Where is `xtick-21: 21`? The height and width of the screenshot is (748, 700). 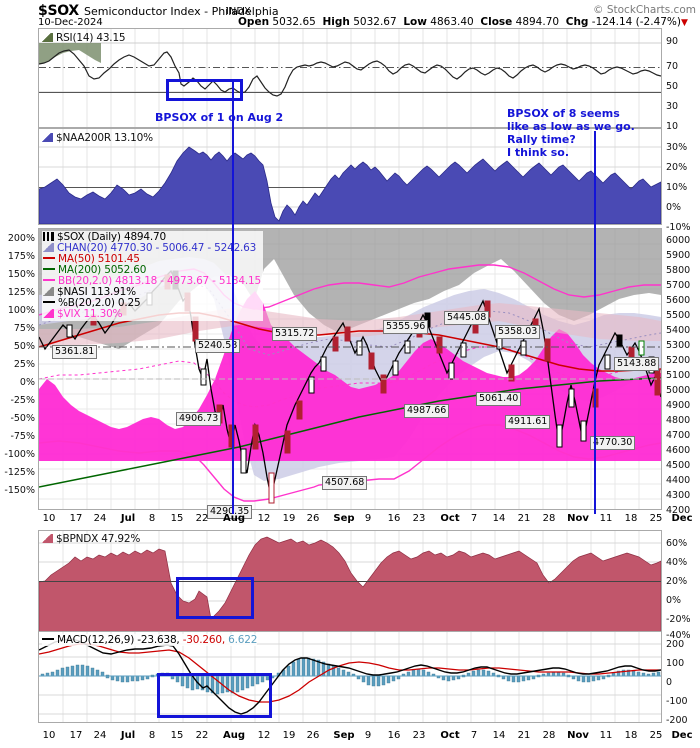
xtick-21: 21 is located at coordinates (524, 518).